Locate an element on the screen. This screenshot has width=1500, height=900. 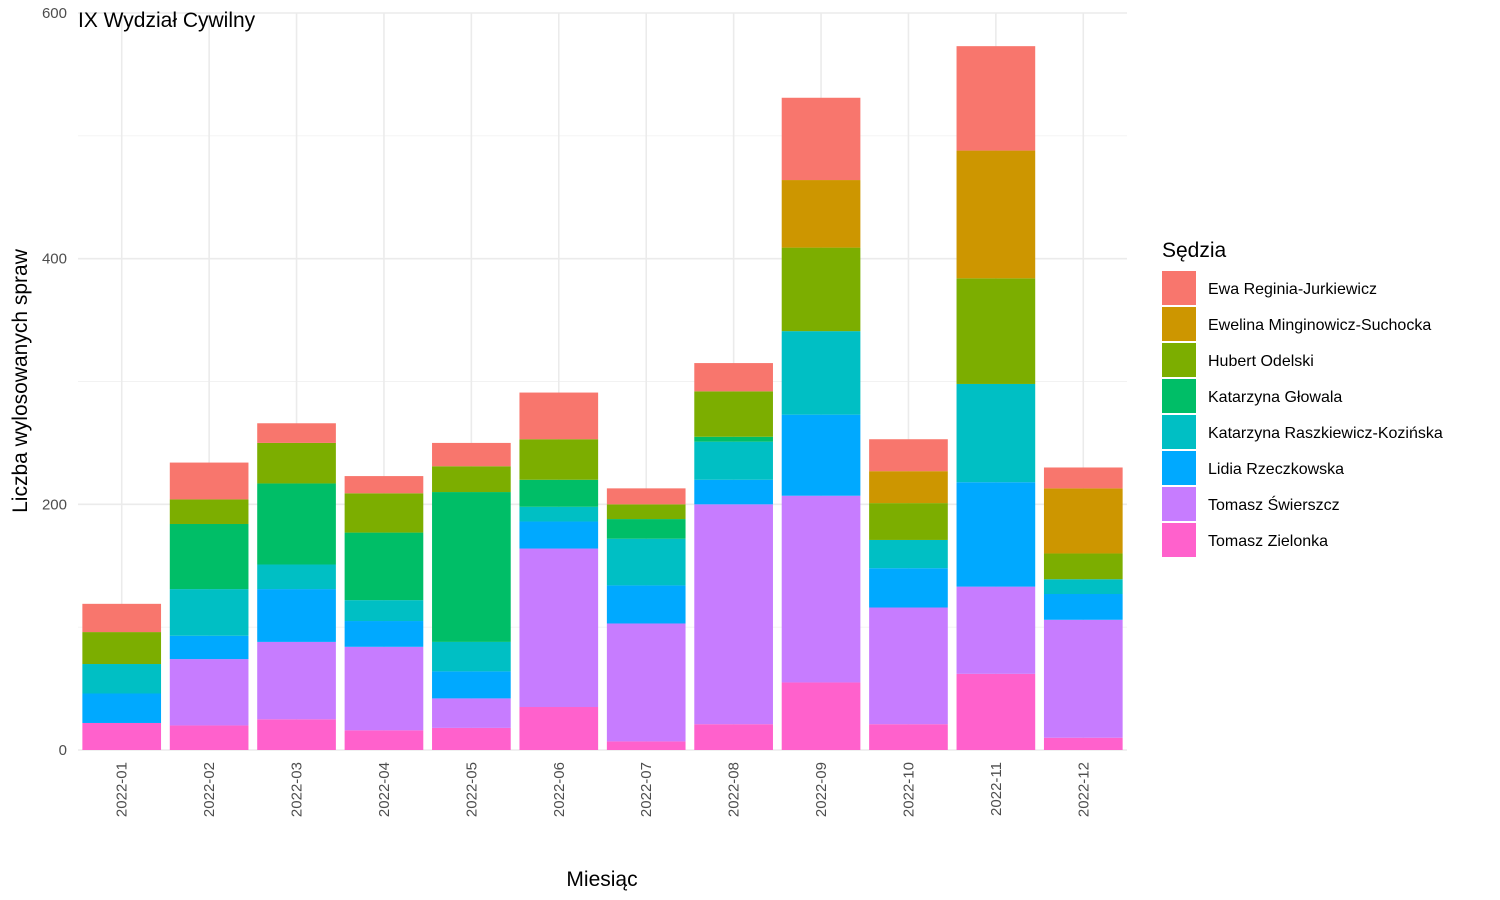
x-tick-label: 2022-11 is located at coordinates (996, 789).